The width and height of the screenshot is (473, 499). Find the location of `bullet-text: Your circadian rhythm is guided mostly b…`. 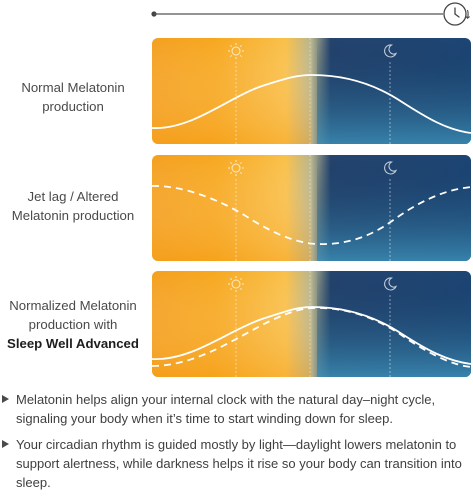

bullet-text: Your circadian rhythm is guided mostly b… is located at coordinates (239, 463).